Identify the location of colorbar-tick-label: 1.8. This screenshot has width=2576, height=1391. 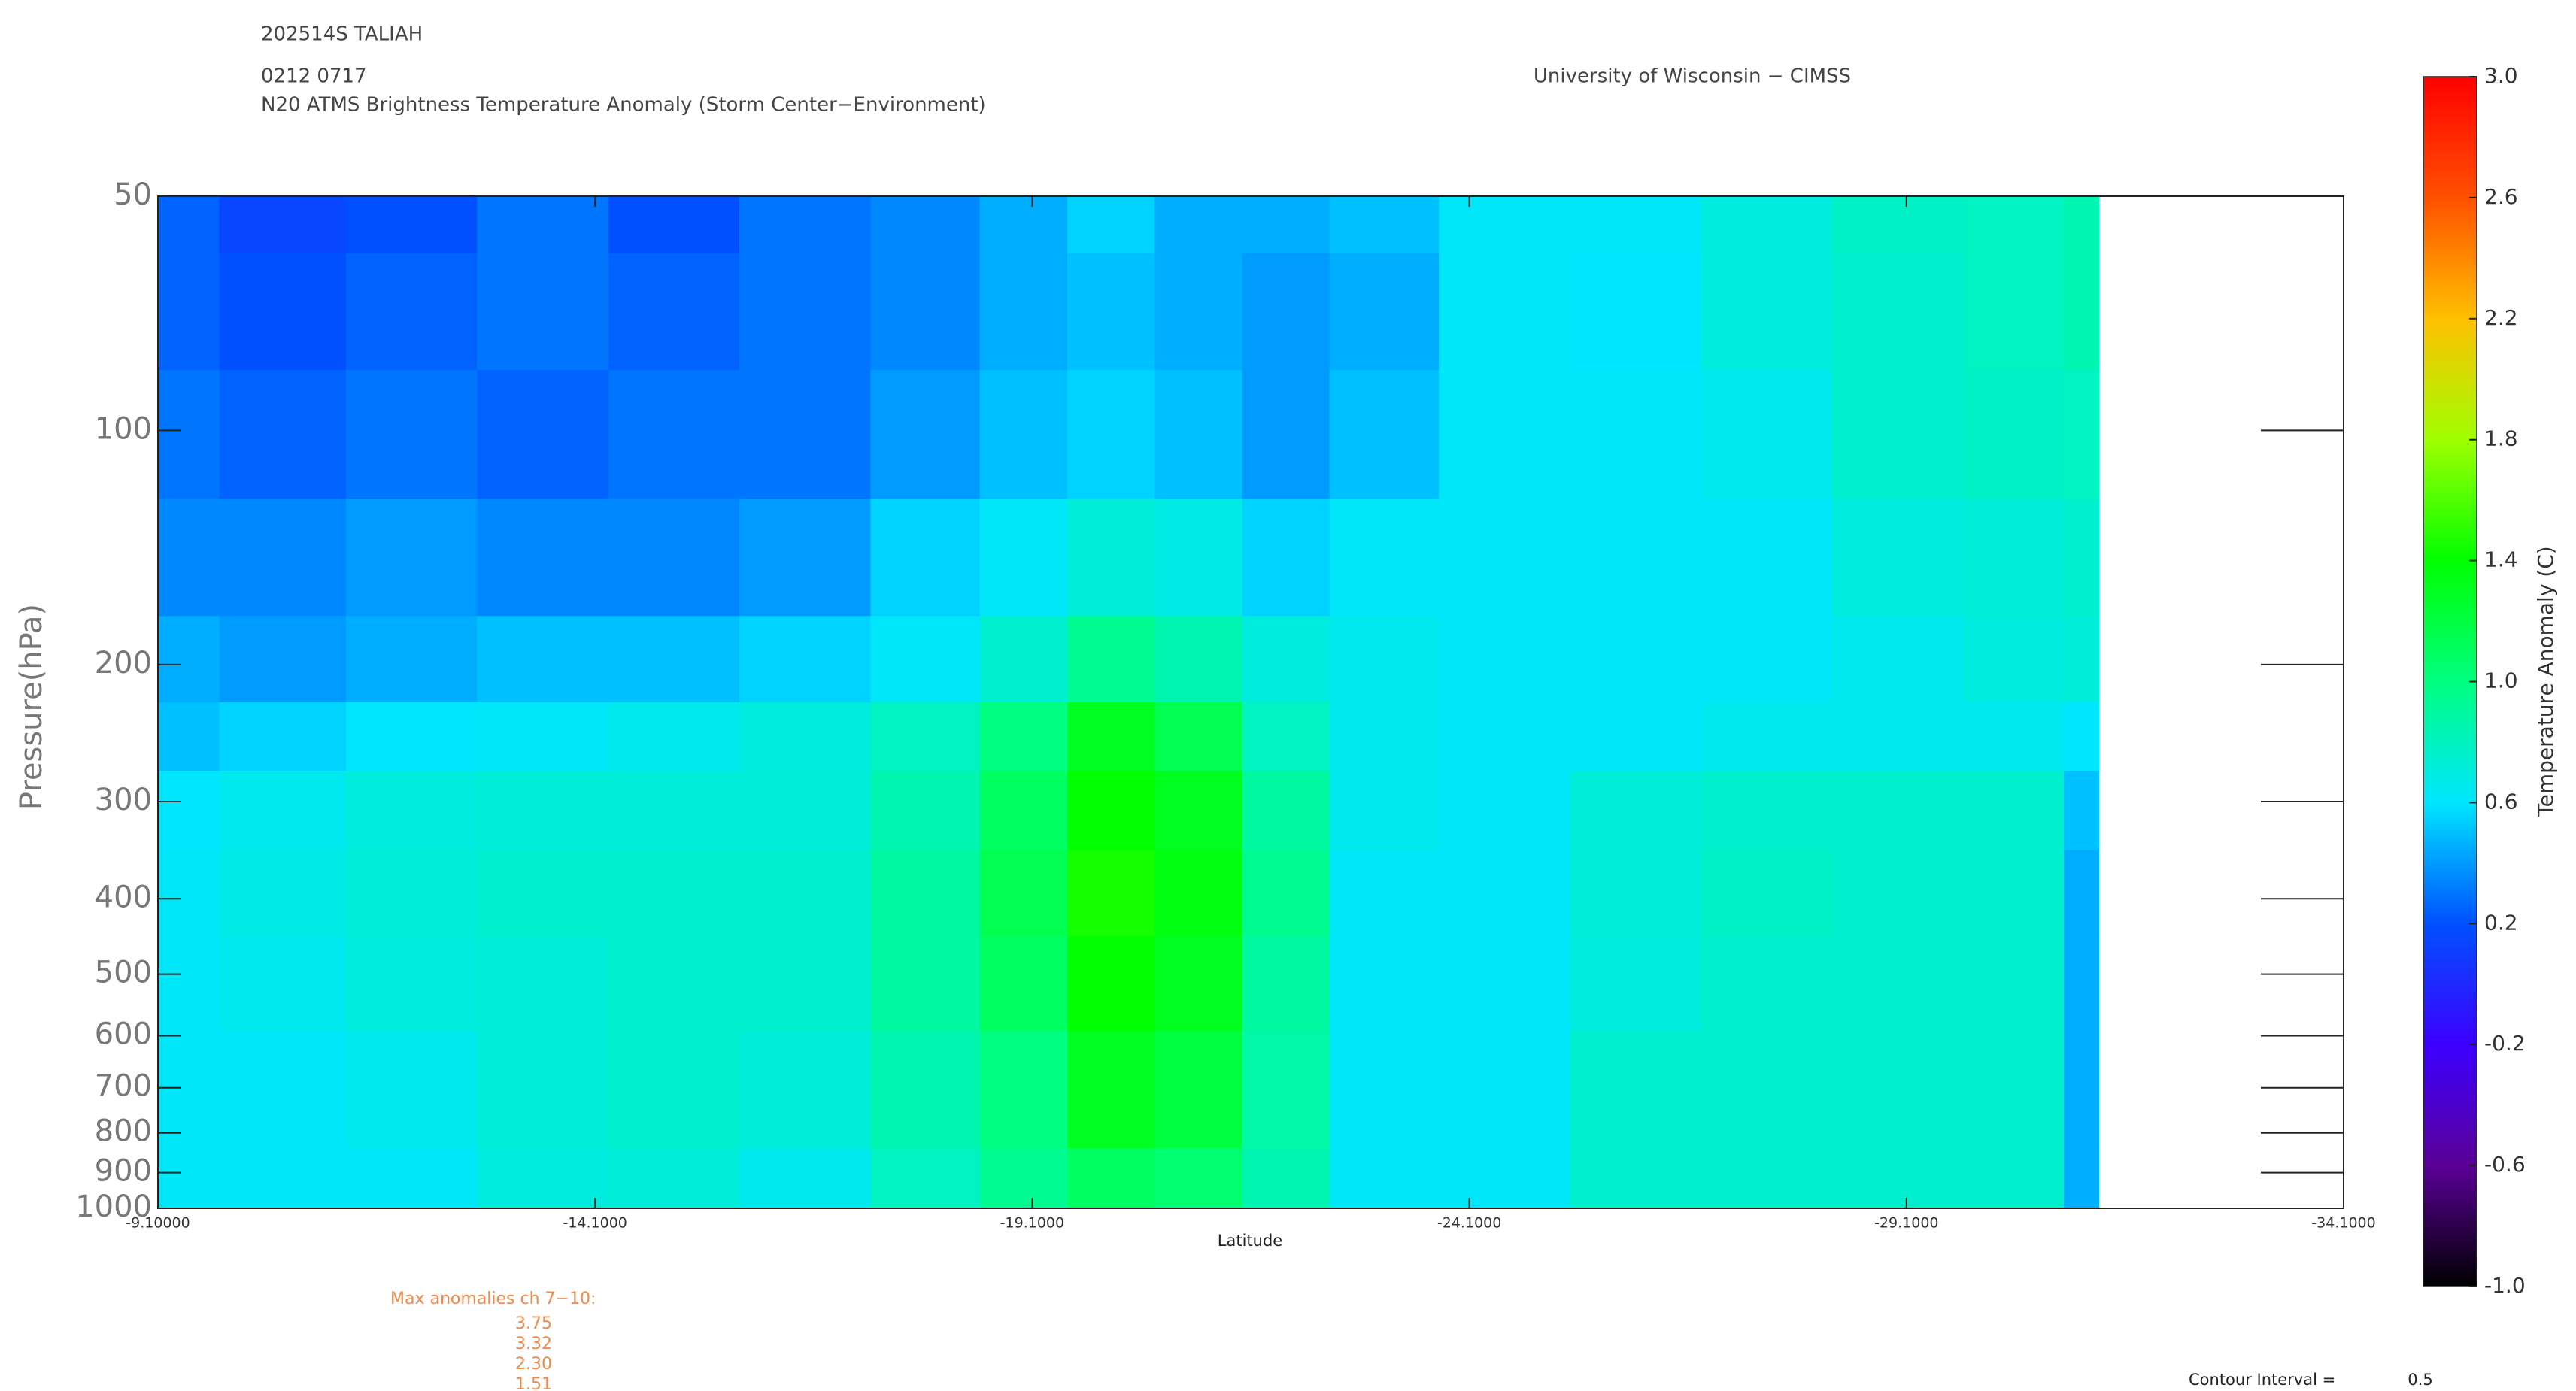
(2501, 438).